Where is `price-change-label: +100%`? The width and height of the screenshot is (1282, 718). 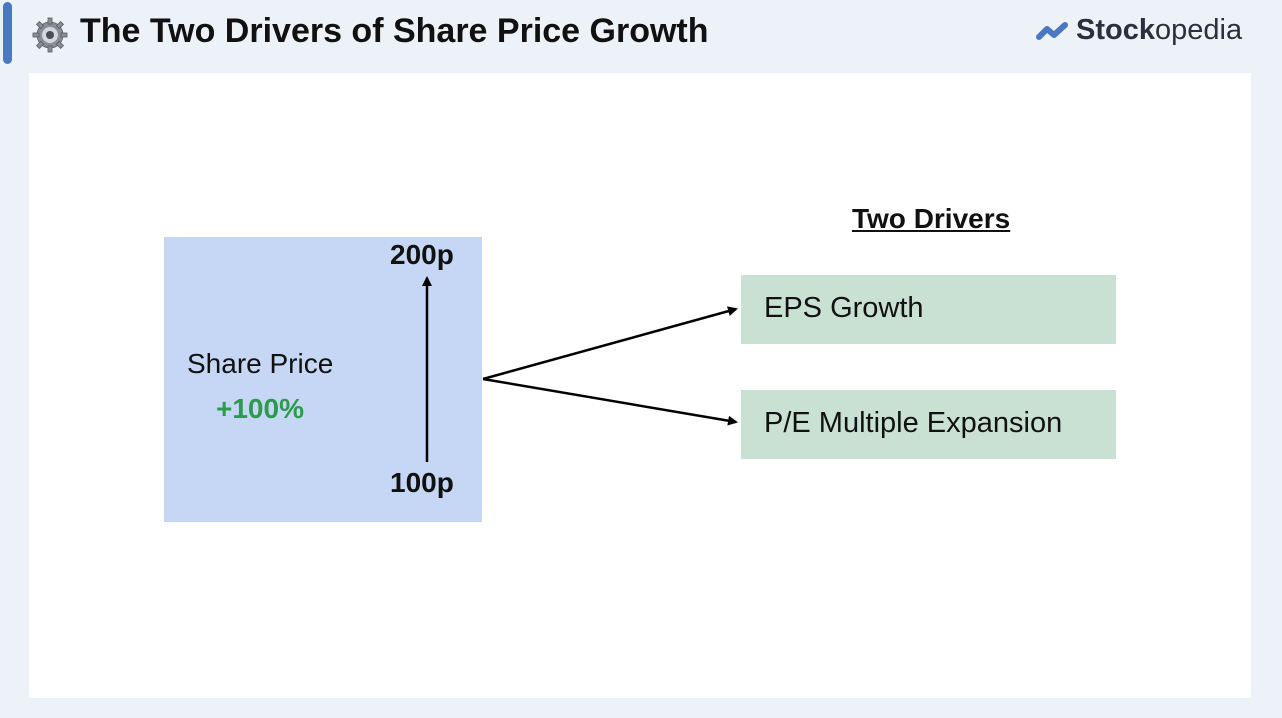 price-change-label: +100% is located at coordinates (260, 408).